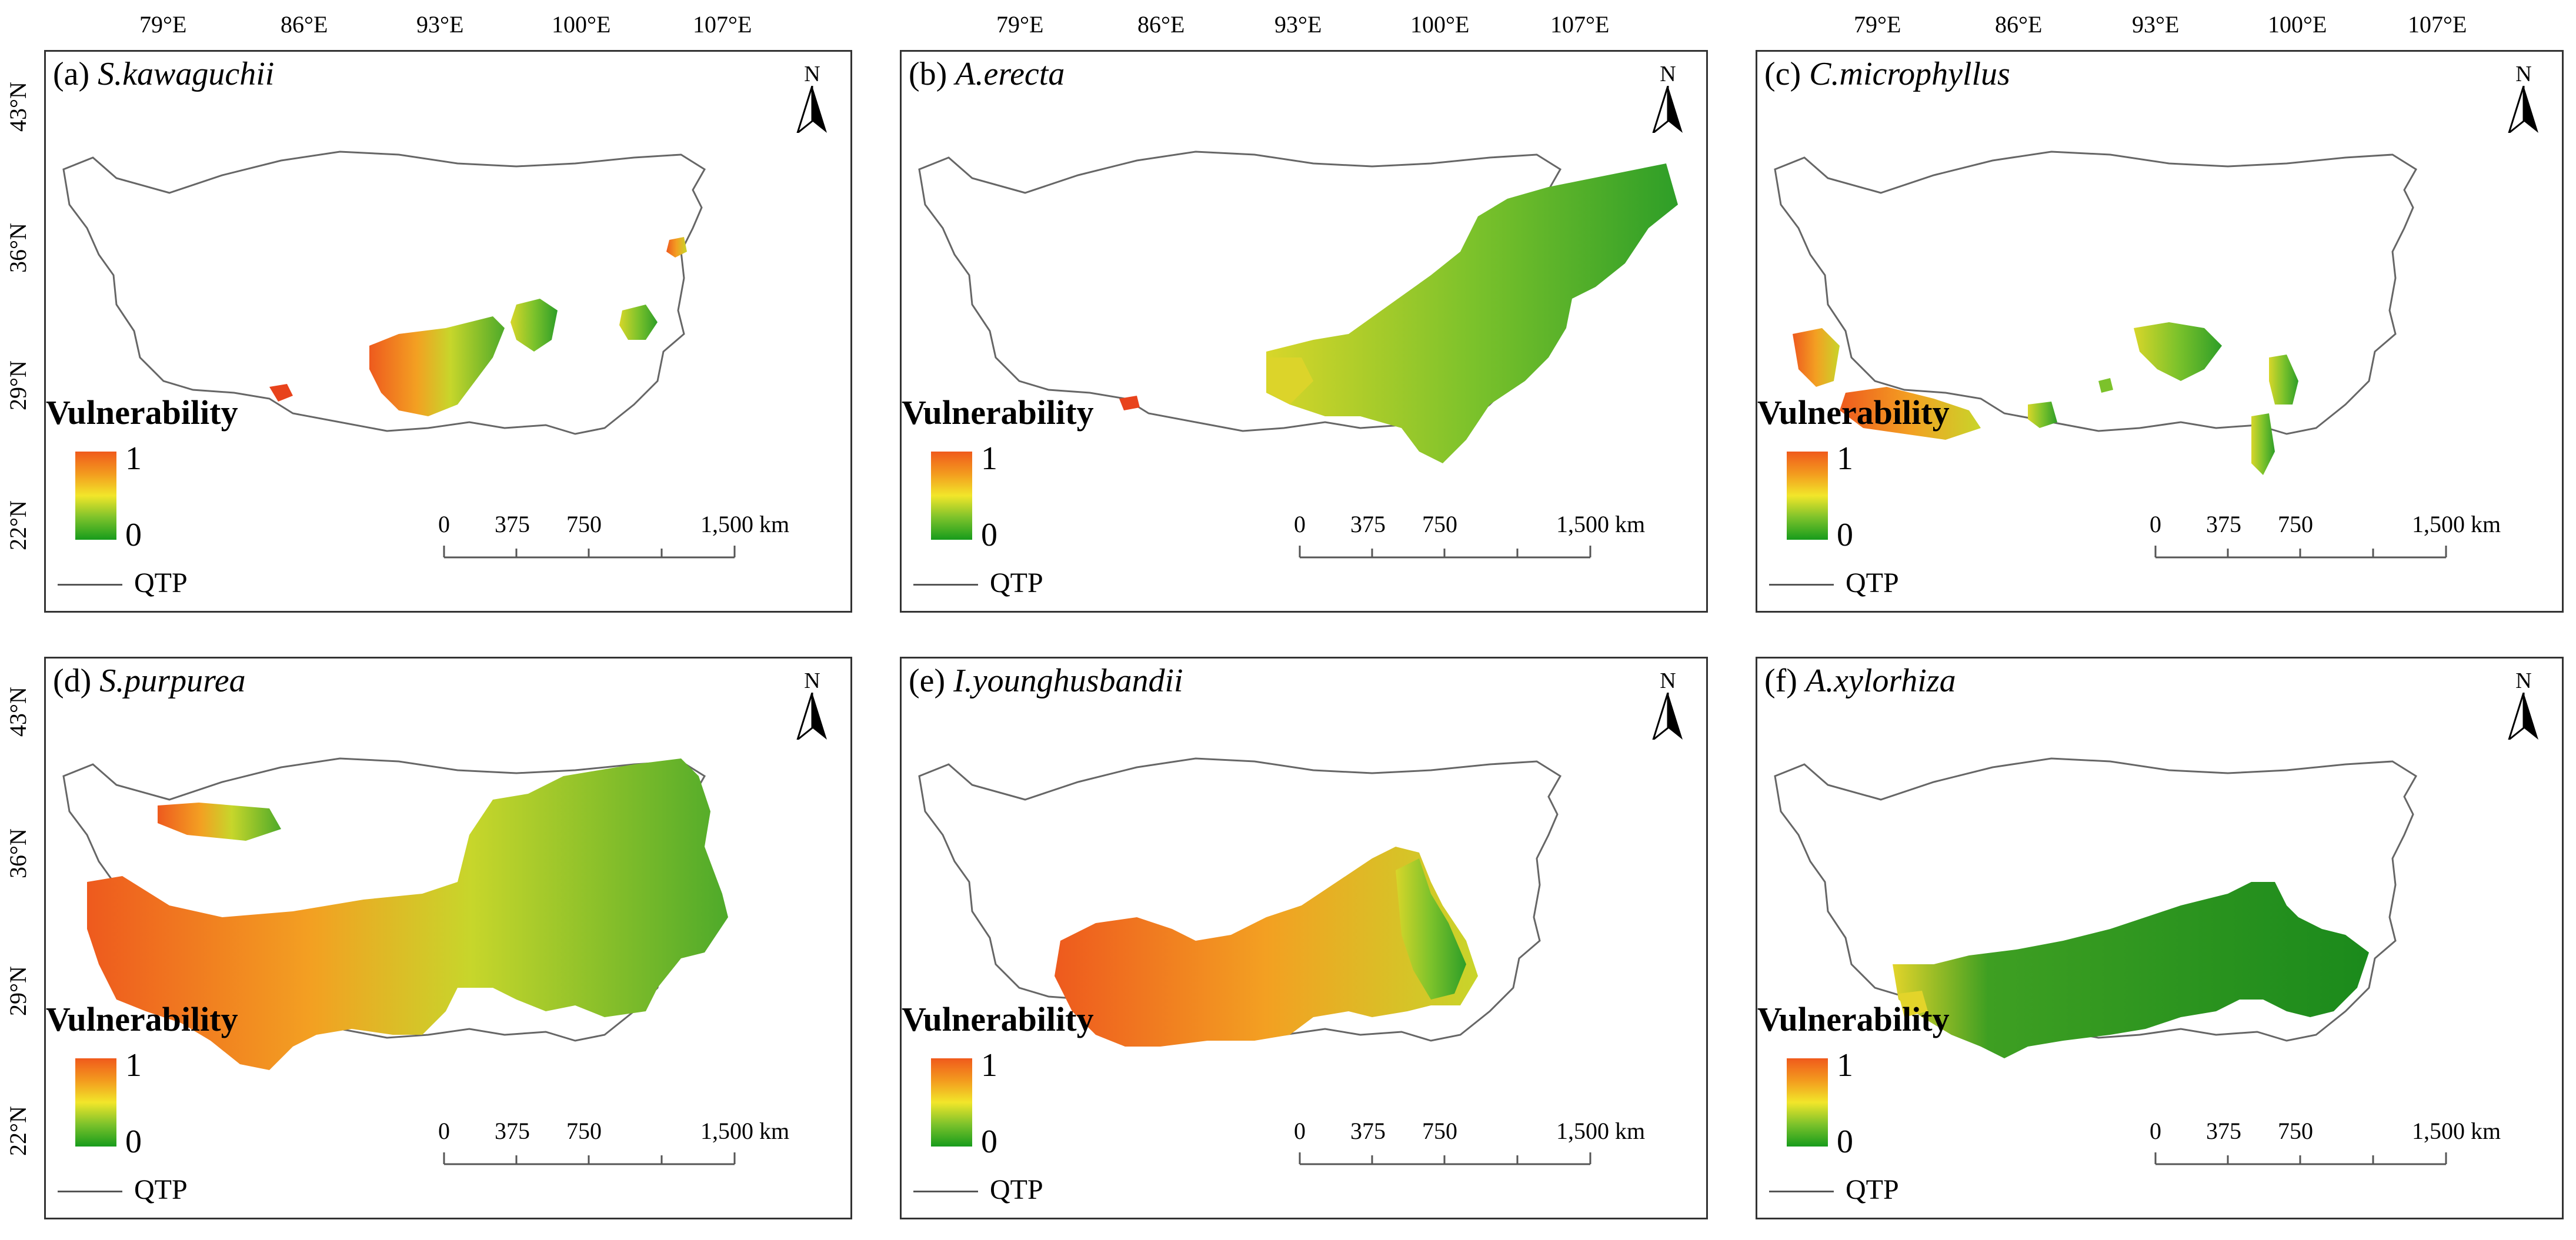  What do you see at coordinates (1580, 25) in the screenshot?
I see `lon-label: 107°E` at bounding box center [1580, 25].